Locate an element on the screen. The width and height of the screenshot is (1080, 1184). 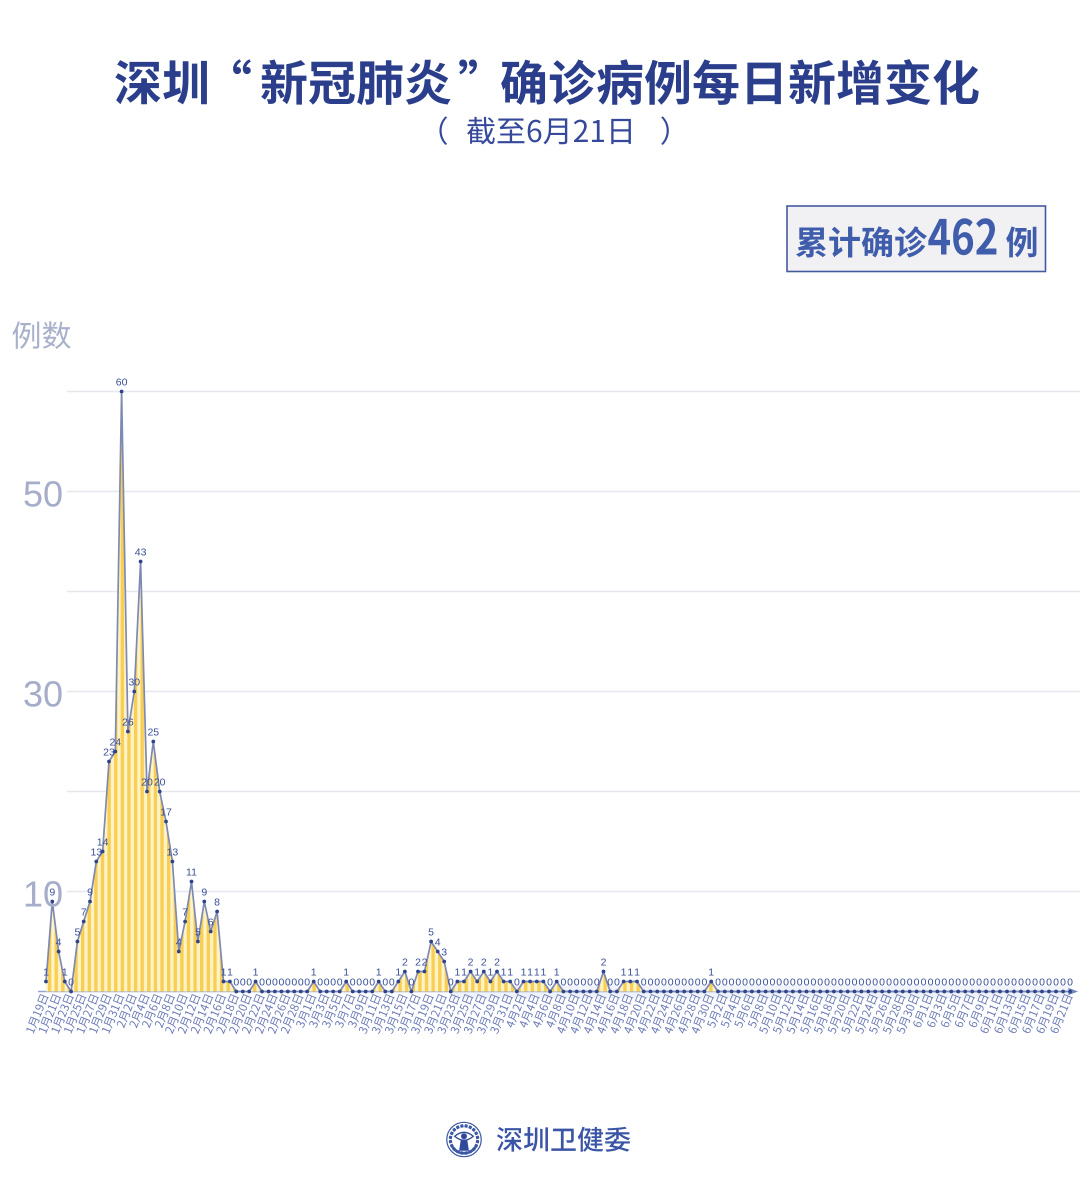
svg-text: 60 is located at coordinates (122, 383).